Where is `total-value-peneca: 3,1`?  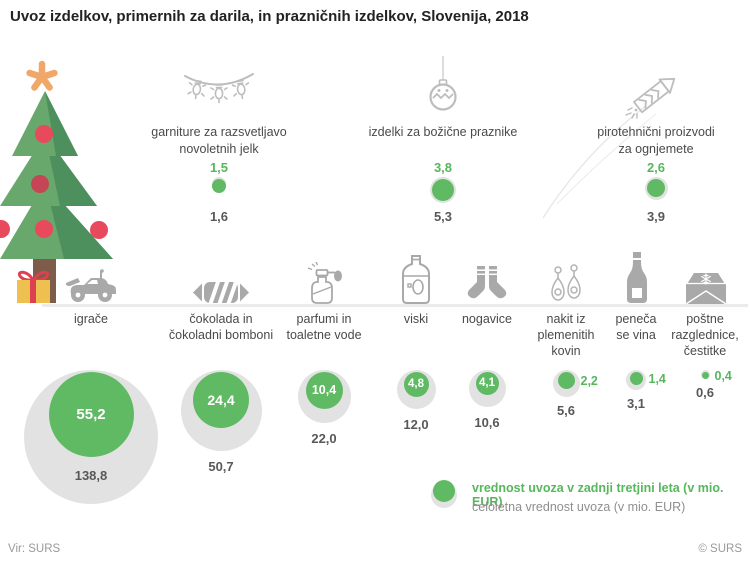
total-value-peneca: 3,1 is located at coordinates (636, 403).